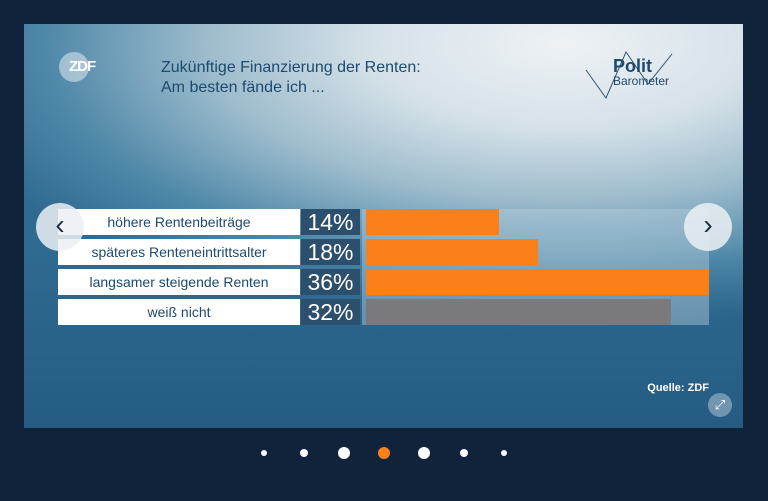  Describe the element at coordinates (330, 282) in the screenshot. I see `value-label: 36%` at that location.